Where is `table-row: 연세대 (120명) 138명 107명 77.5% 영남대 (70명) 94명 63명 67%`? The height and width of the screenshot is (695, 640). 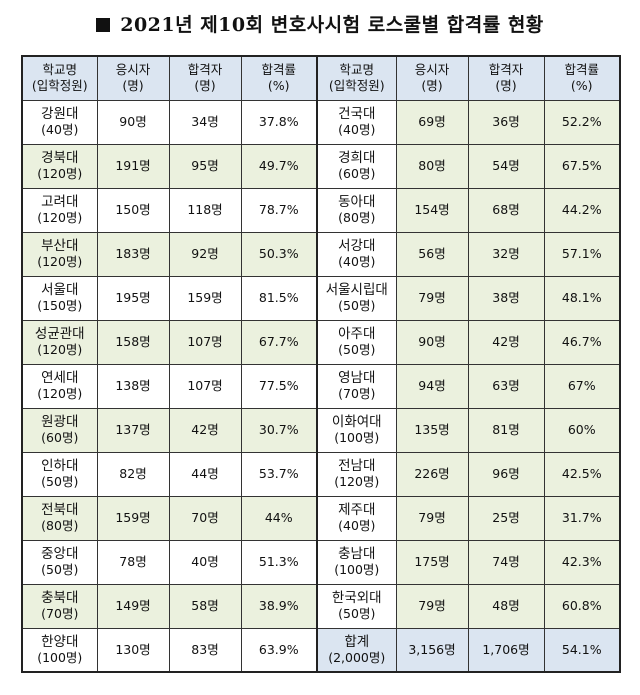
table-row: 연세대 (120명) 138명 107명 77.5% 영남대 (70명) 94명 63명 67% is located at coordinates (321, 386).